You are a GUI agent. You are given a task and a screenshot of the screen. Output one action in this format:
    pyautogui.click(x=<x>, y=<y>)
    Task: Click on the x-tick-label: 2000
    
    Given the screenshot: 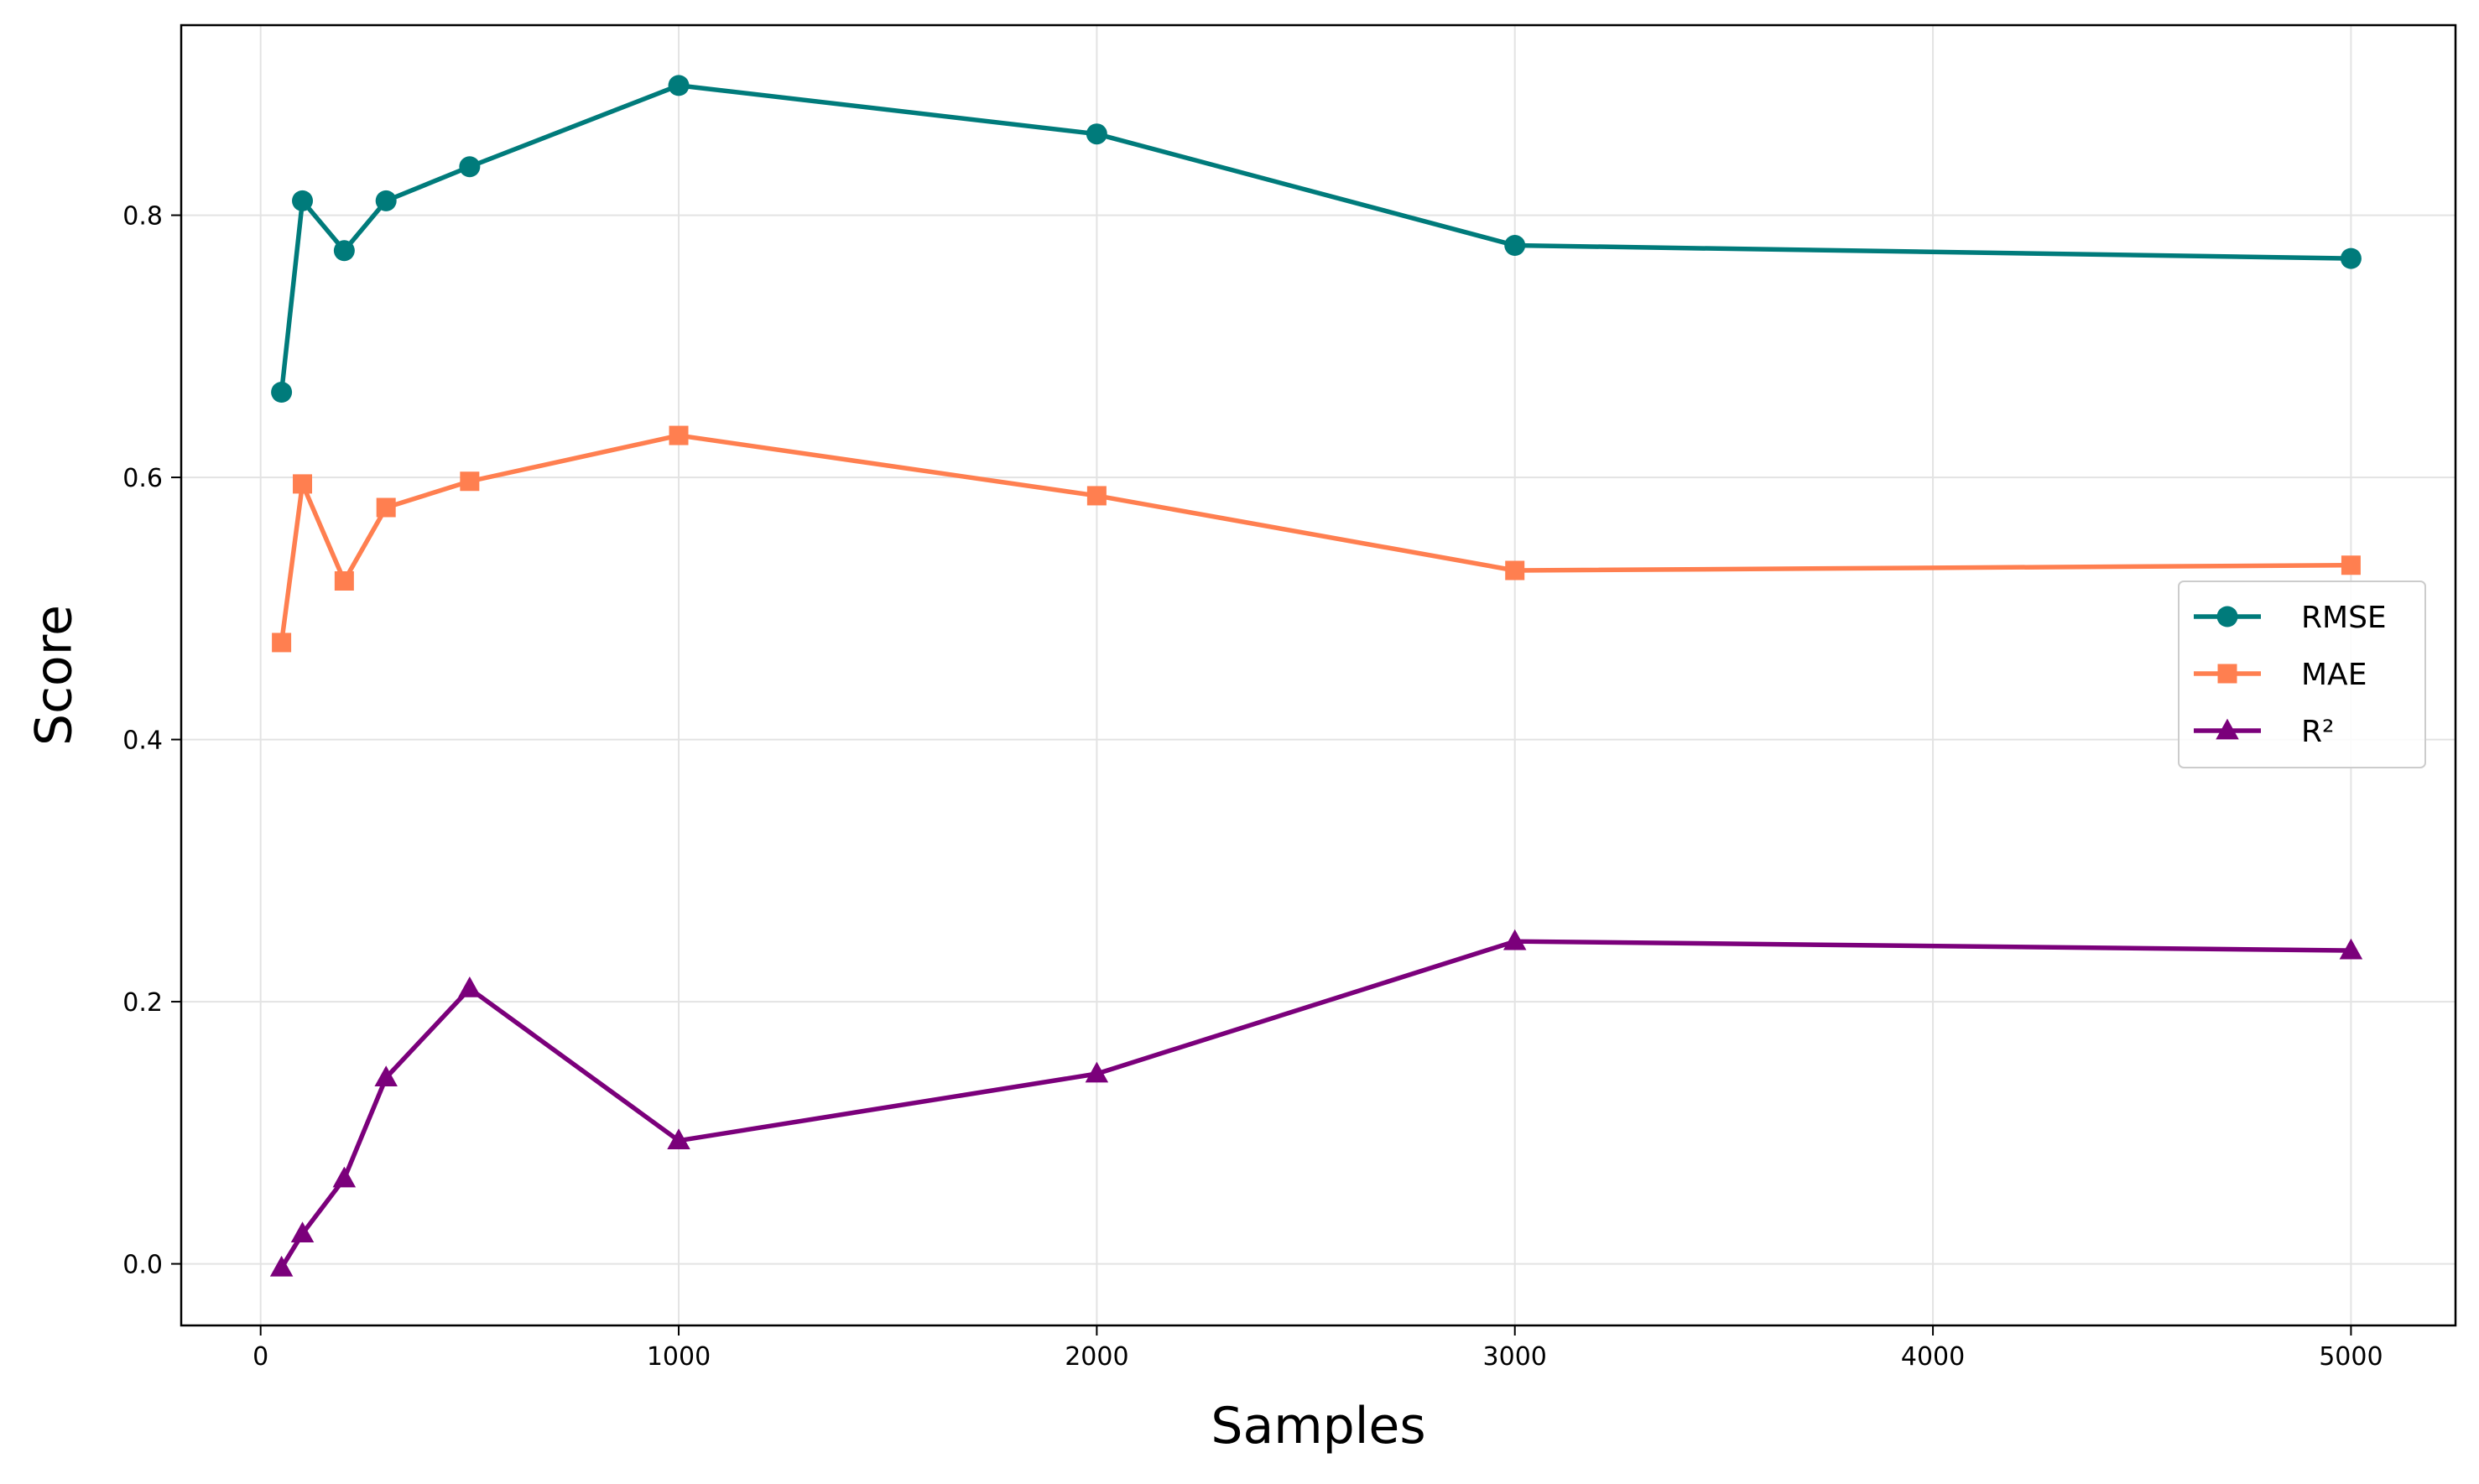 What is the action you would take?
    pyautogui.click(x=1096, y=1357)
    